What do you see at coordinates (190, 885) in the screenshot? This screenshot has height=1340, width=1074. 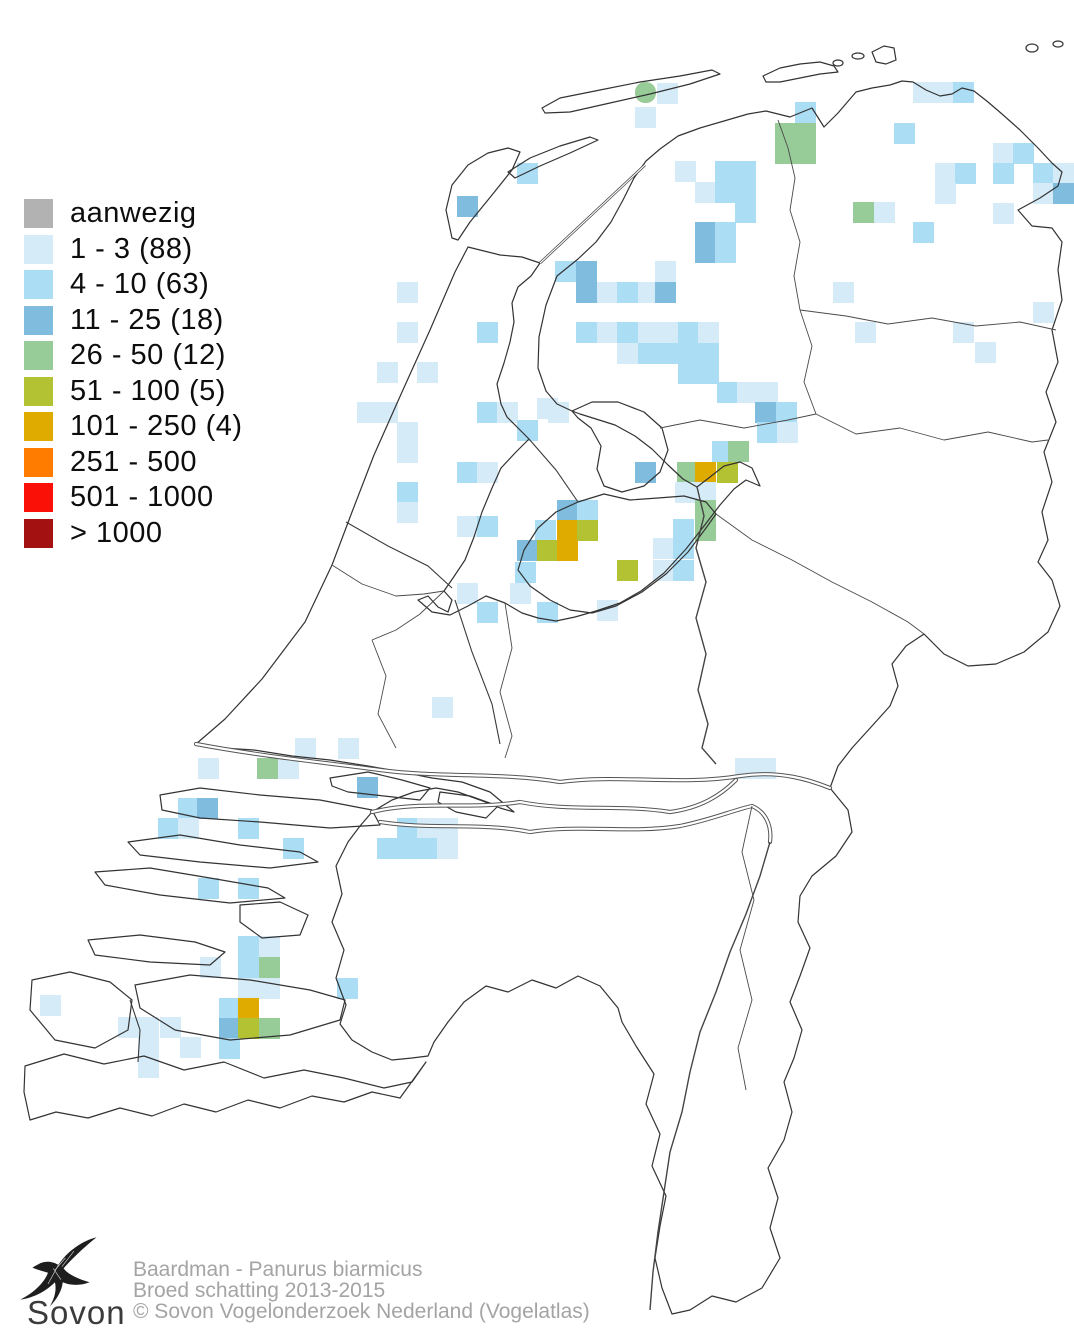 I see `island-schouwen` at bounding box center [190, 885].